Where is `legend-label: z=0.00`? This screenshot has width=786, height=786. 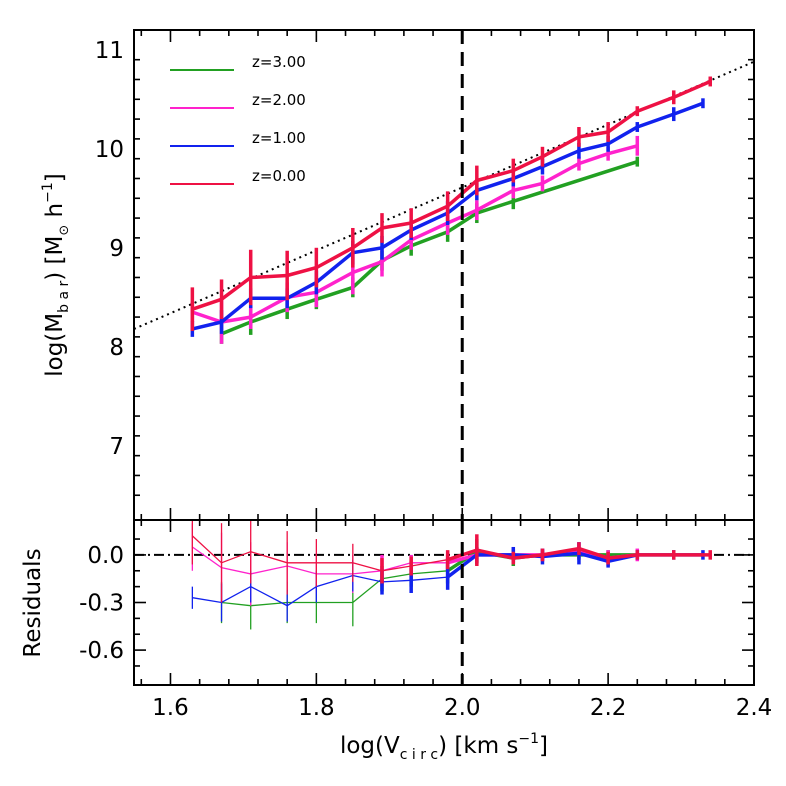 legend-label: z=0.00 is located at coordinates (279, 176).